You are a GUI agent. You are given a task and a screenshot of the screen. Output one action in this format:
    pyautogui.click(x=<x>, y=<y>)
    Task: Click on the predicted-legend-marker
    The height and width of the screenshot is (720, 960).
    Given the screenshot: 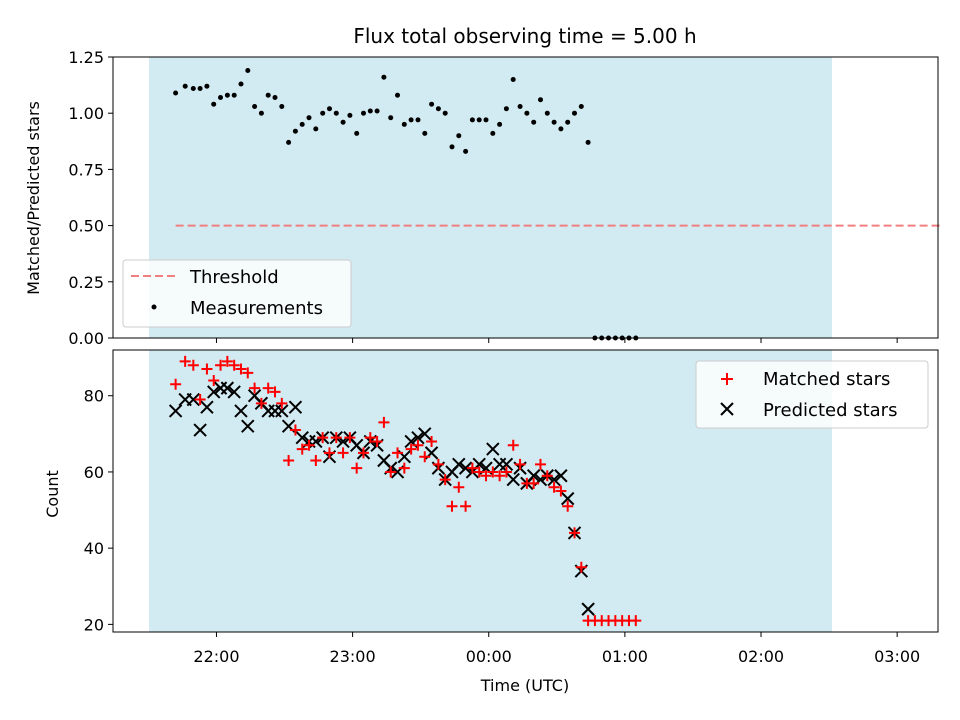 What is the action you would take?
    pyautogui.click(x=727, y=409)
    